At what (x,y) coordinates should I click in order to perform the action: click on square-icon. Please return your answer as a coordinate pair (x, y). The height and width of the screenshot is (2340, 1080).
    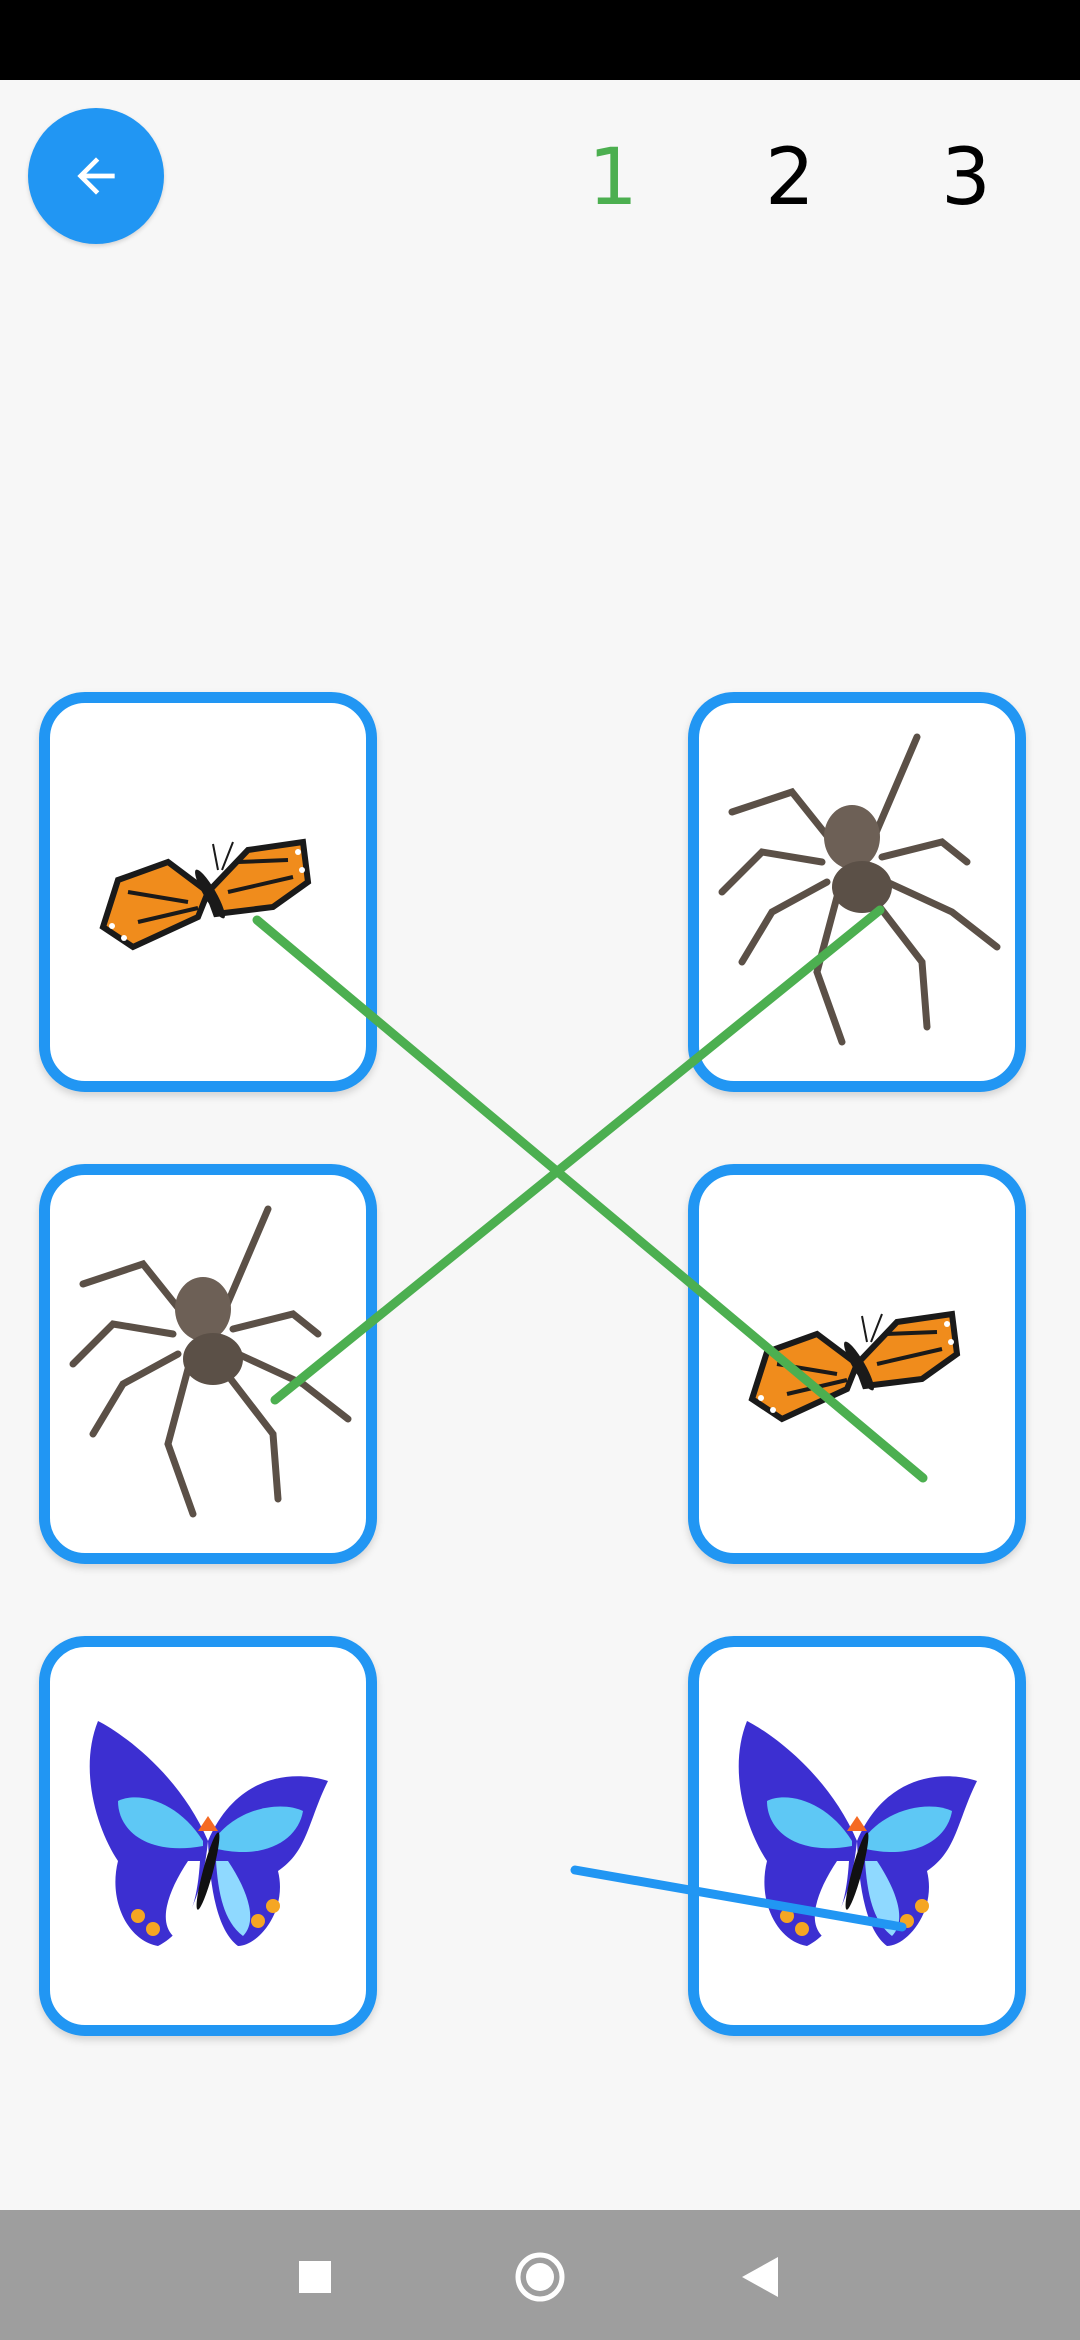
    Looking at the image, I should click on (315, 2277).